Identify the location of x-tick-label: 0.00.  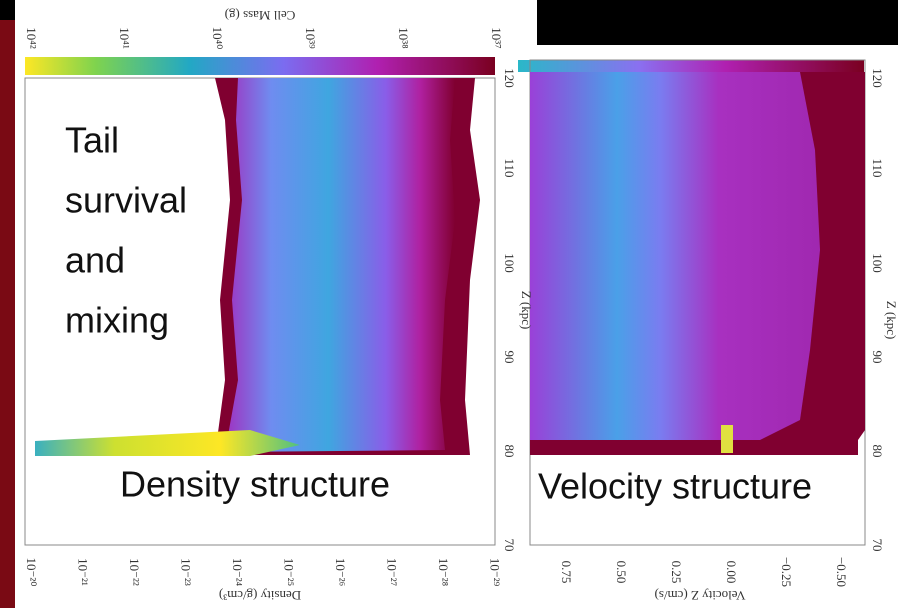
(731, 572).